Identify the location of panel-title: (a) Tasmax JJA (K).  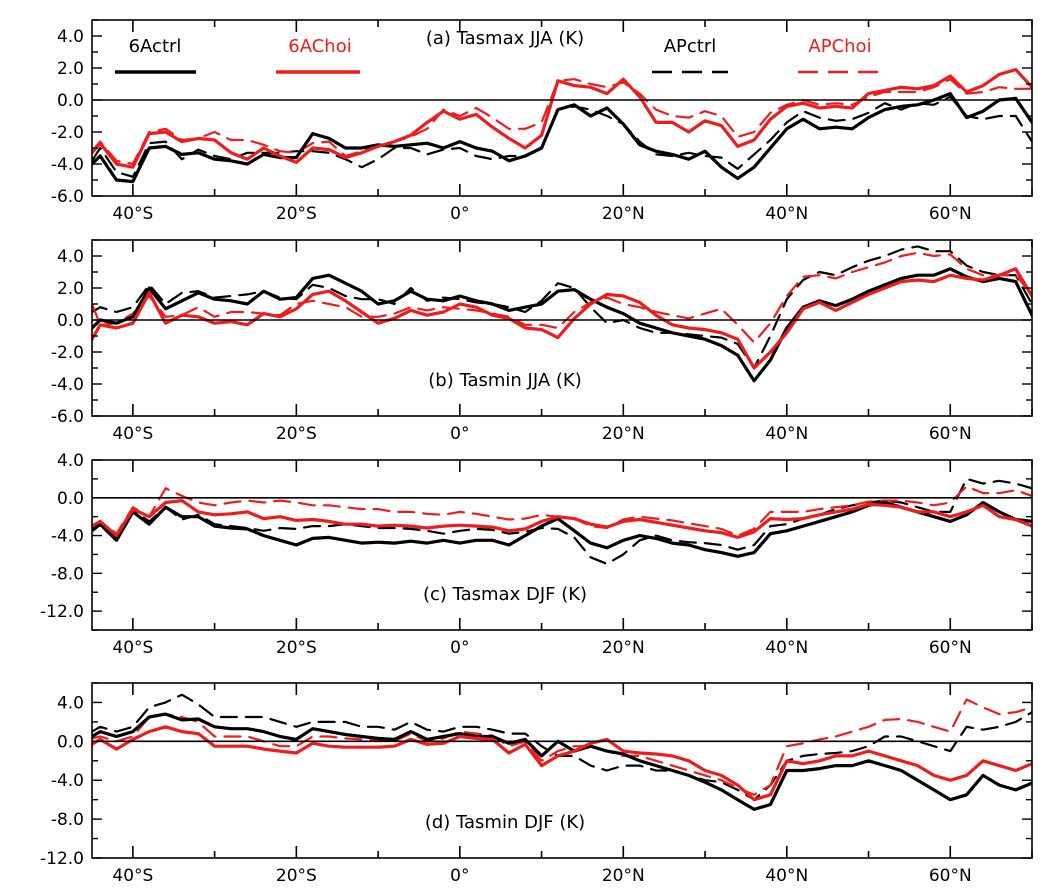
(505, 38).